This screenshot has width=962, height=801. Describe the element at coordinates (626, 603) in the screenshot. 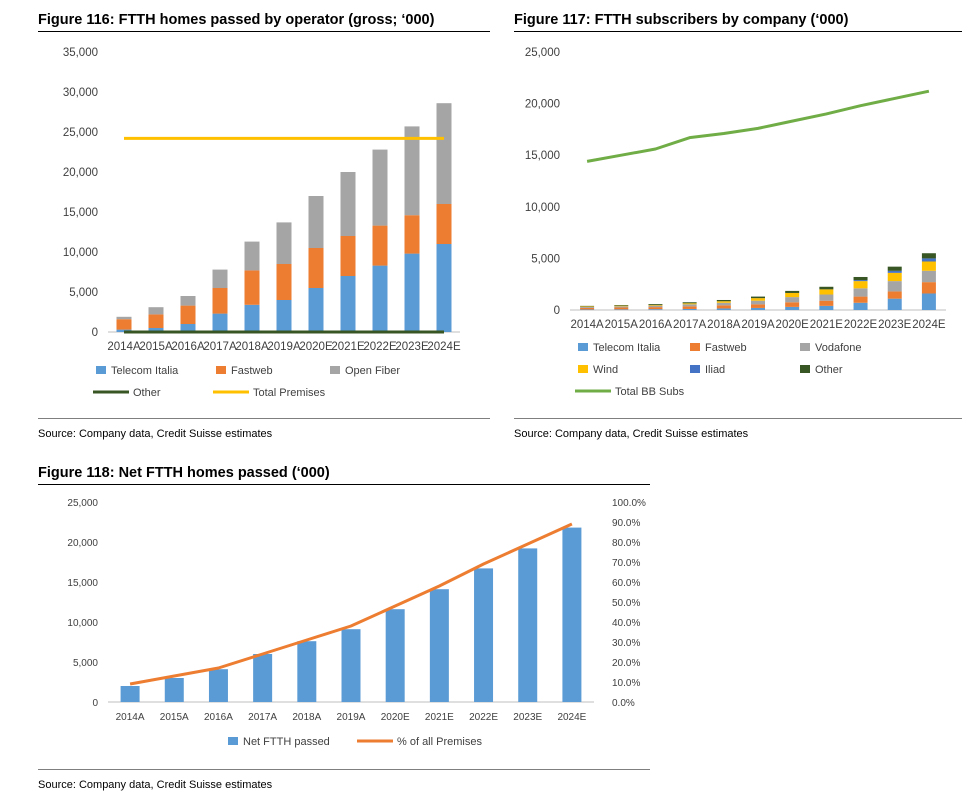

I see `y2-tick-label: 50.0%` at that location.